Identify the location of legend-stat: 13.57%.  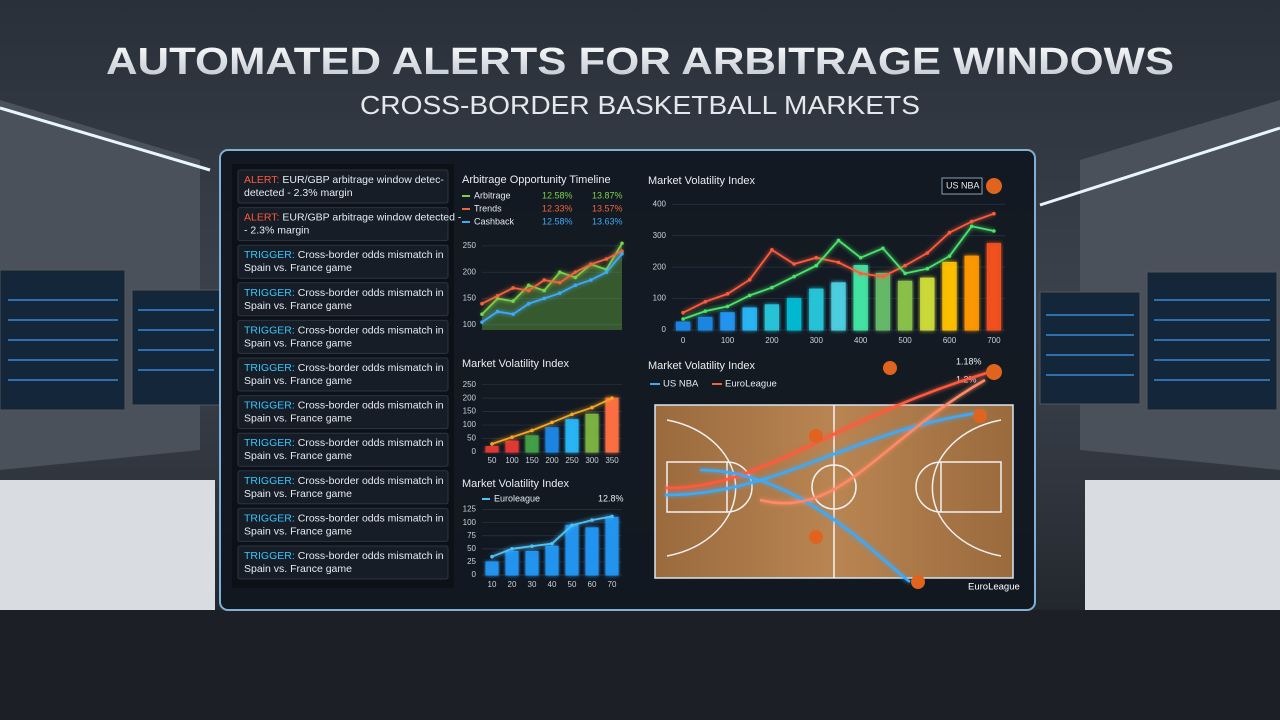
(607, 208).